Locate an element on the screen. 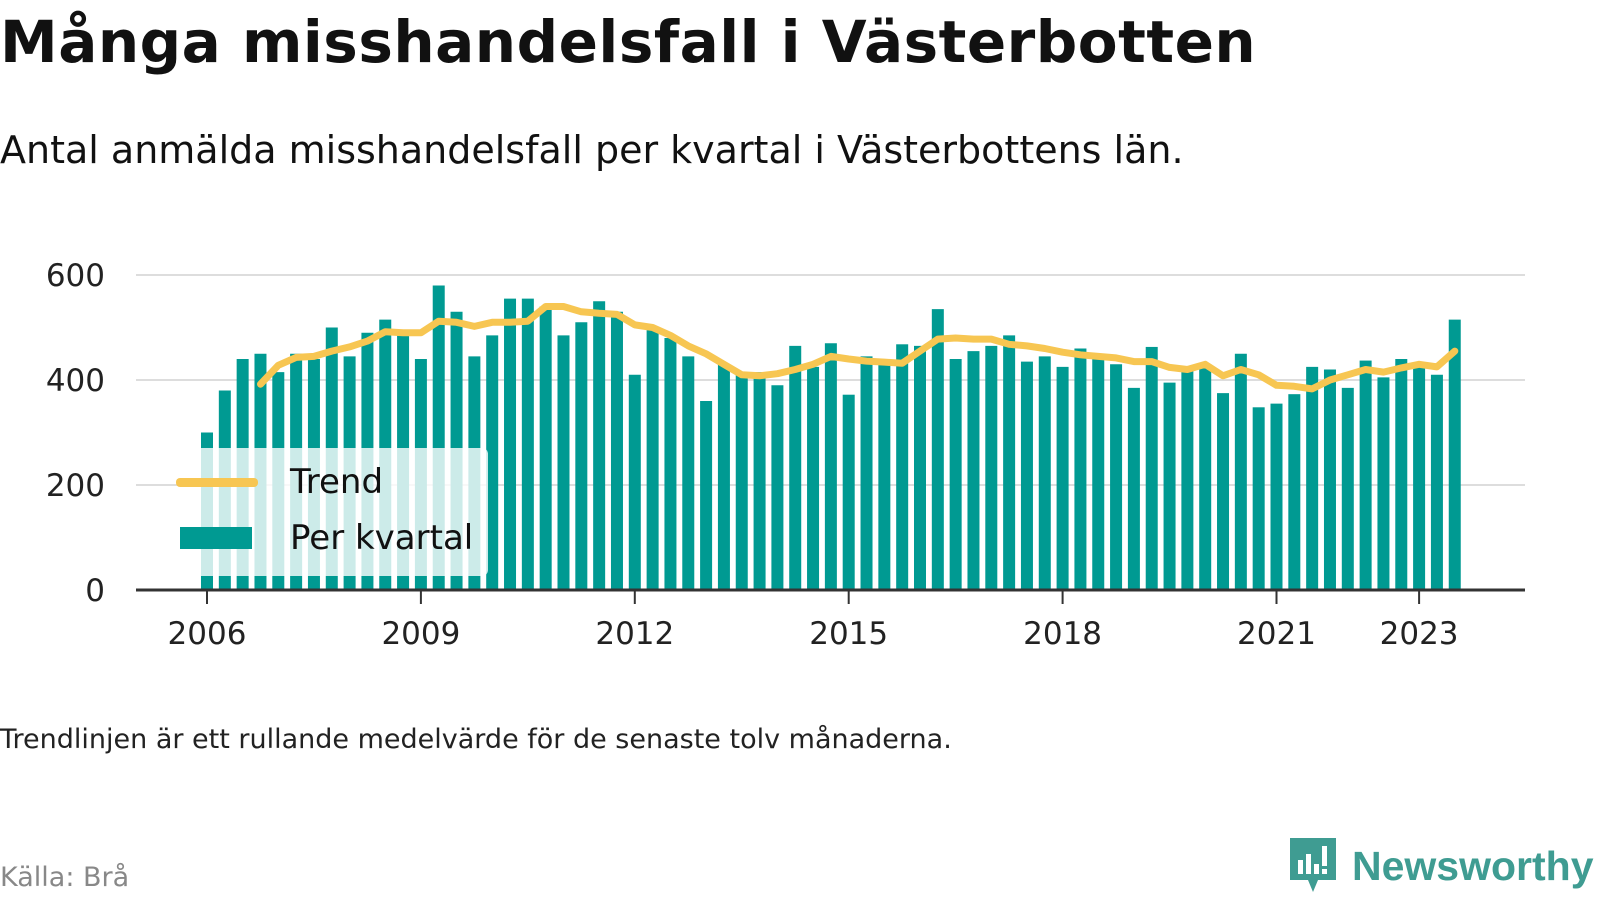 This screenshot has height=900, width=1600. trend-line is located at coordinates (858, 348).